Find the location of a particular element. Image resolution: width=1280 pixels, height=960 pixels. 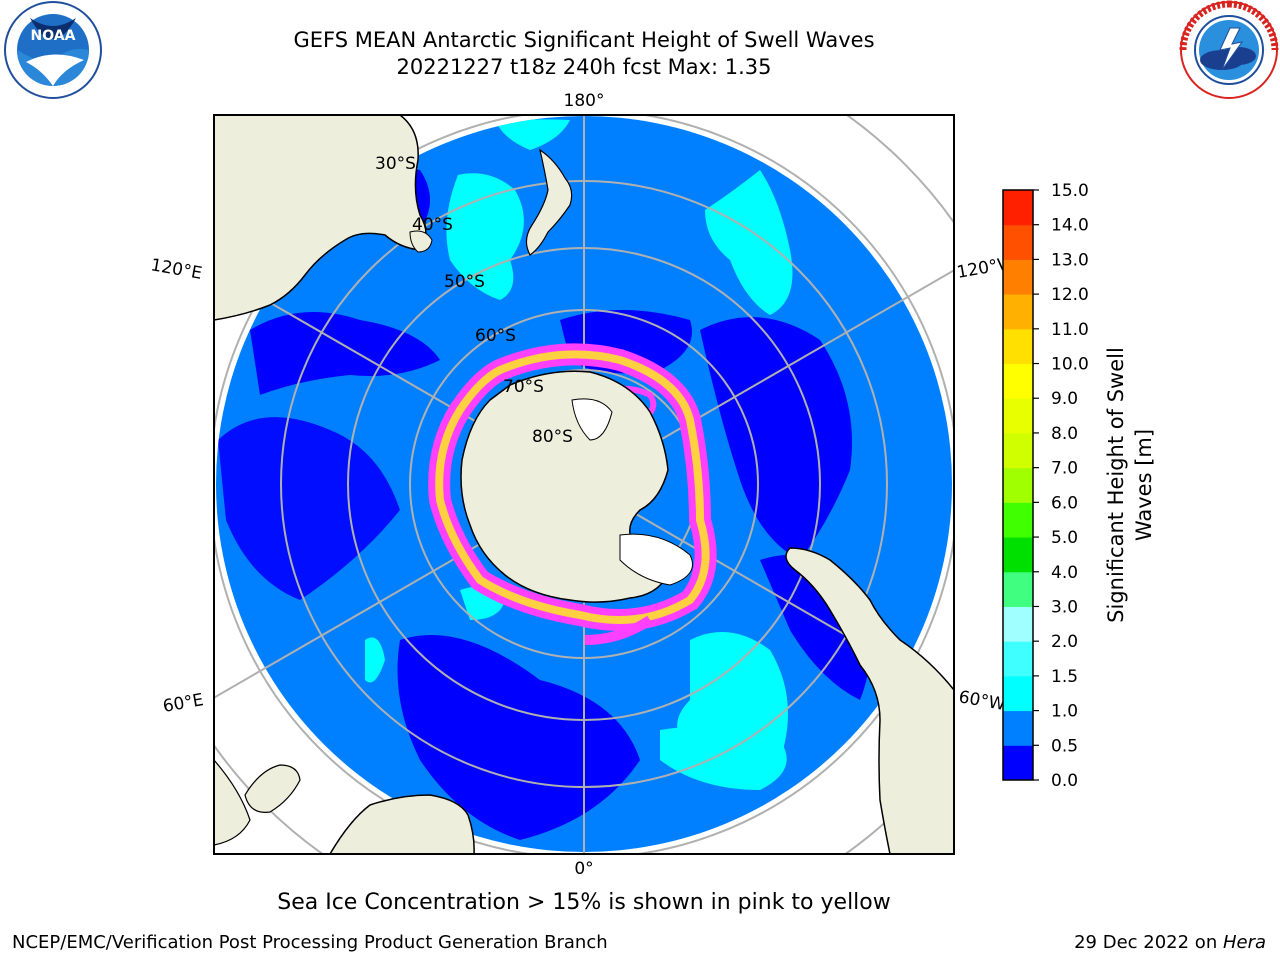

colorbar-tick-label: 13.0 is located at coordinates (1070, 260).